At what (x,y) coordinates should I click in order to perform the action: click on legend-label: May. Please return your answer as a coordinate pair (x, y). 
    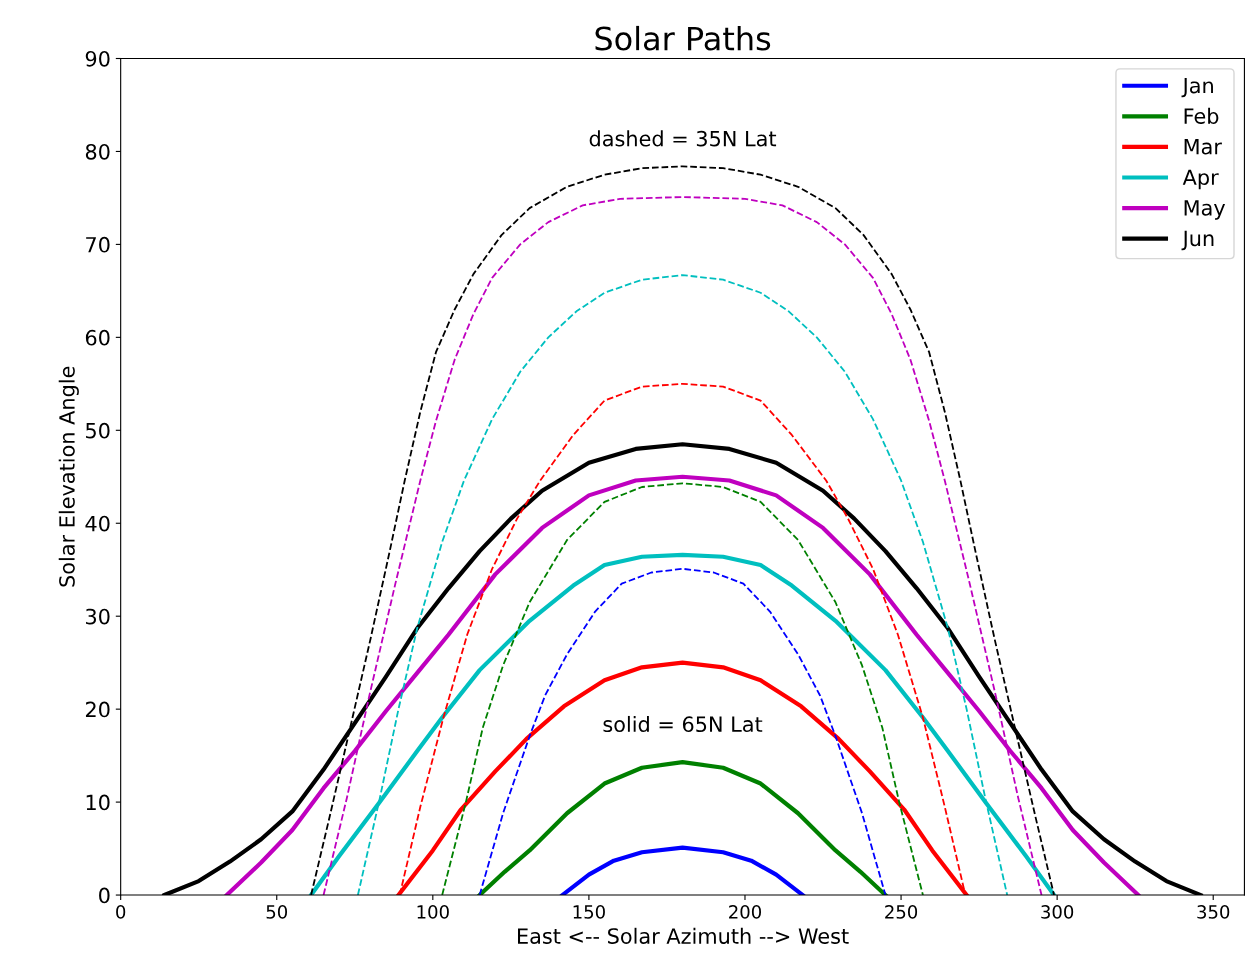
    Looking at the image, I should click on (1205, 210).